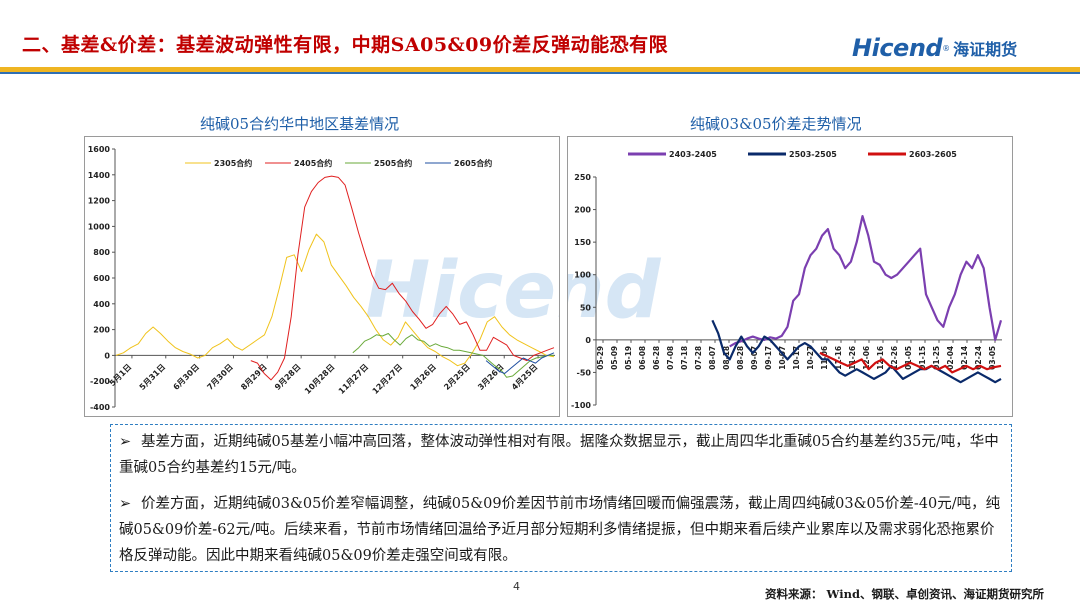 Image resolution: width=1080 pixels, height=607 pixels. What do you see at coordinates (300, 124) in the screenshot?
I see `left-chart-title: 纯碱05合约华中地区基差情况` at bounding box center [300, 124].